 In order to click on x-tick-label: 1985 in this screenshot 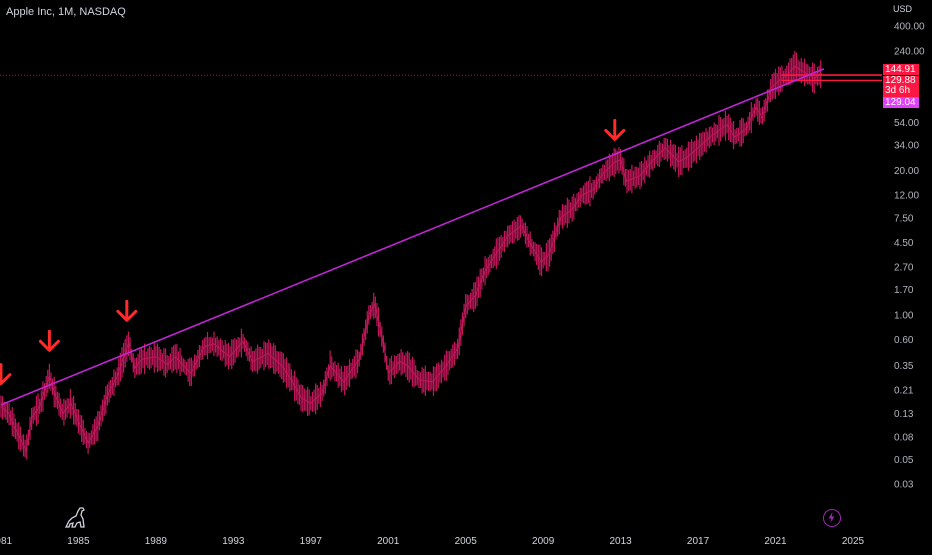, I will do `click(78, 541)`.